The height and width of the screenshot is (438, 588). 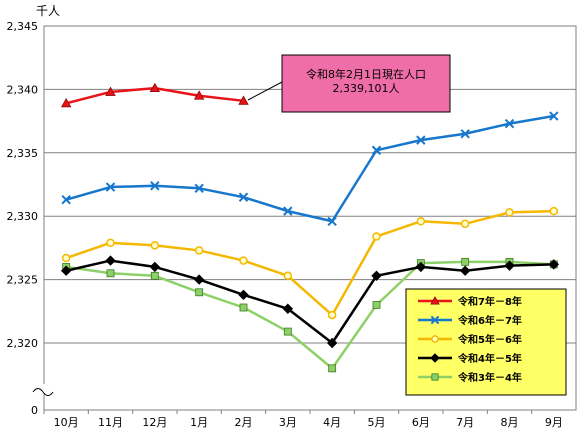 I want to click on population-annotation: 令和8年2月1日現在人口 2,339,101人, so click(x=349, y=83).